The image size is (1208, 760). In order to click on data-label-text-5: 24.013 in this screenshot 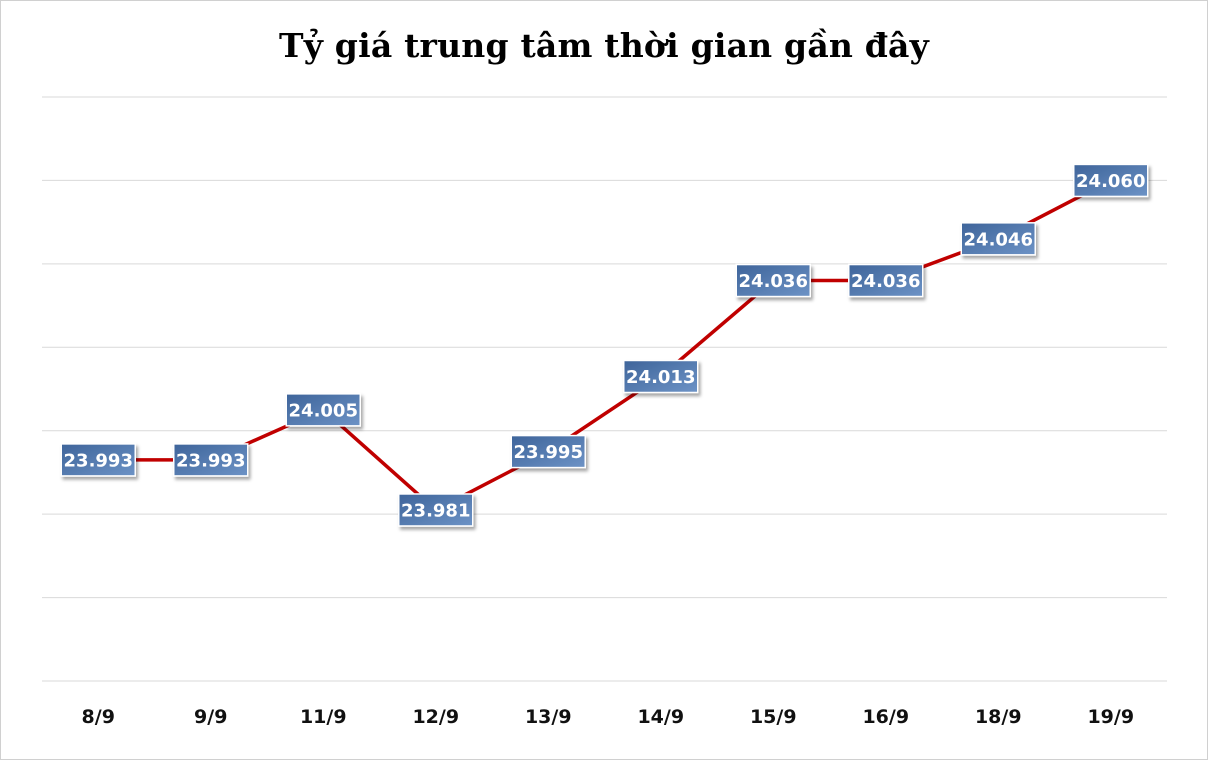, I will do `click(660, 377)`.